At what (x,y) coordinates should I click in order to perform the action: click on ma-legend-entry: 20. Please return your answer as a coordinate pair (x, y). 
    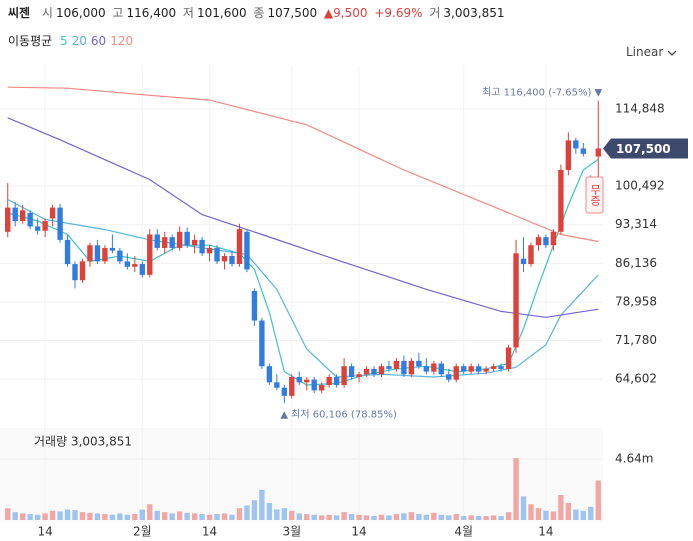
    Looking at the image, I should click on (79, 41).